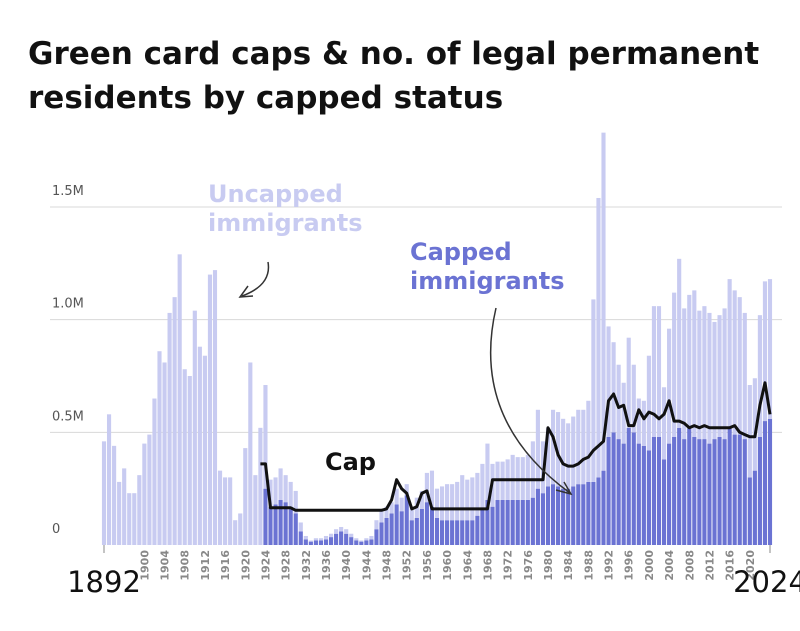 Image resolution: width=800 pixels, height=631 pixels. I want to click on x-tick-label: 1904, so click(165, 565).